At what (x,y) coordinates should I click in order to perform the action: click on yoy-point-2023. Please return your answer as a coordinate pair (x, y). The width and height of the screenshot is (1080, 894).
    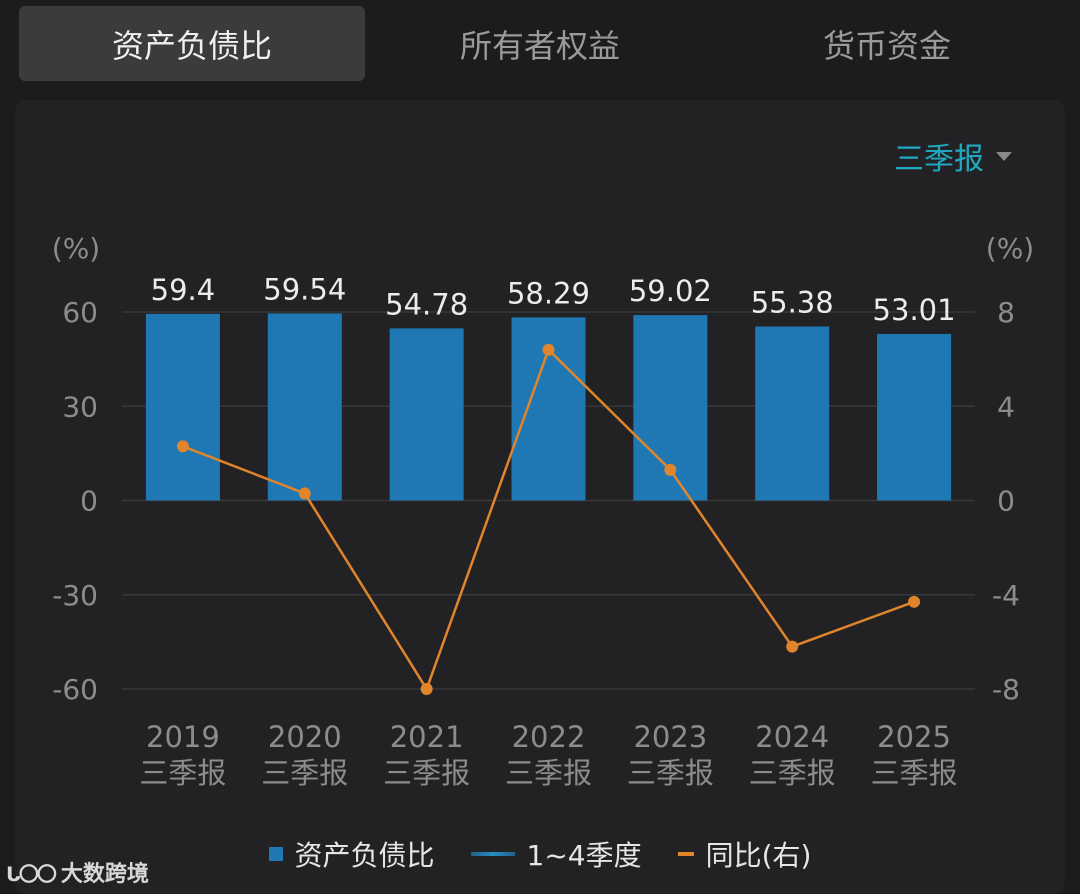
    Looking at the image, I should click on (670, 469).